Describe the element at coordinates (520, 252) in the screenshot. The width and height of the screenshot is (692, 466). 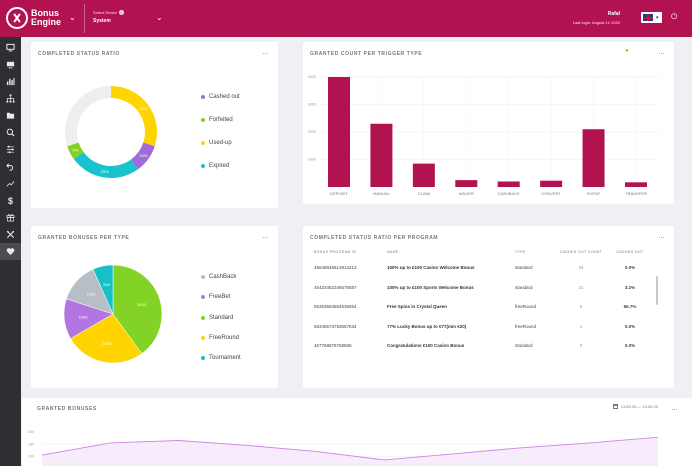
I see `column-header-type: TYPE` at that location.